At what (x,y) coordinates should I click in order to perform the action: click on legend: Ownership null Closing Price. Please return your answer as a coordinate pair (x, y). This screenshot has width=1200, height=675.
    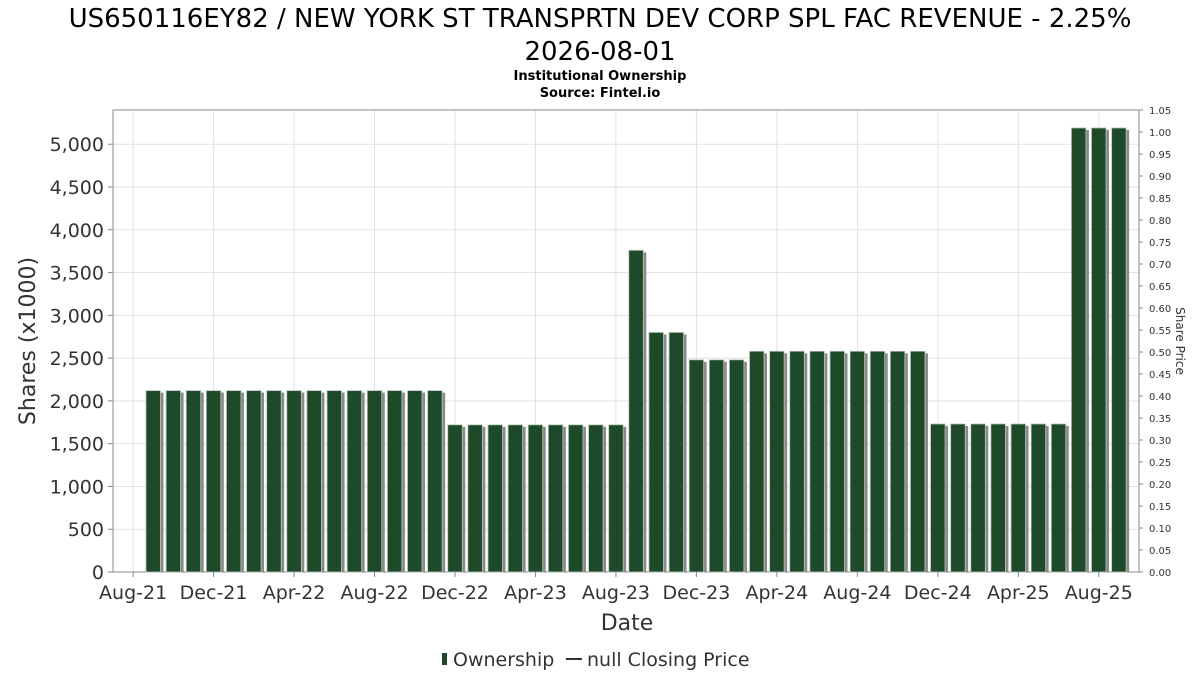
    Looking at the image, I should click on (596, 660).